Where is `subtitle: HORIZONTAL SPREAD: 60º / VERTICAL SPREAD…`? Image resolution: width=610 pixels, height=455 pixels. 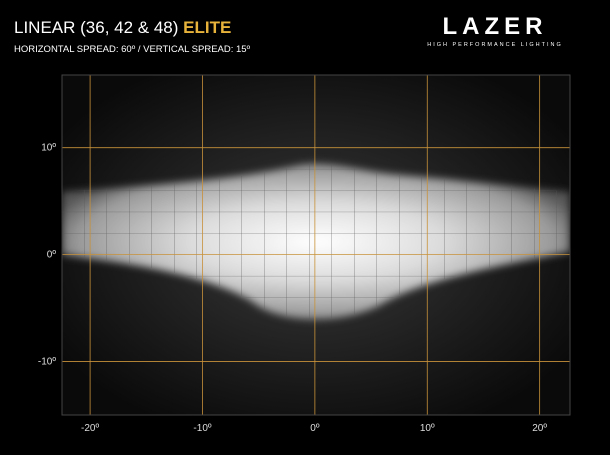 subtitle: HORIZONTAL SPREAD: 60º / VERTICAL SPREAD… is located at coordinates (132, 49).